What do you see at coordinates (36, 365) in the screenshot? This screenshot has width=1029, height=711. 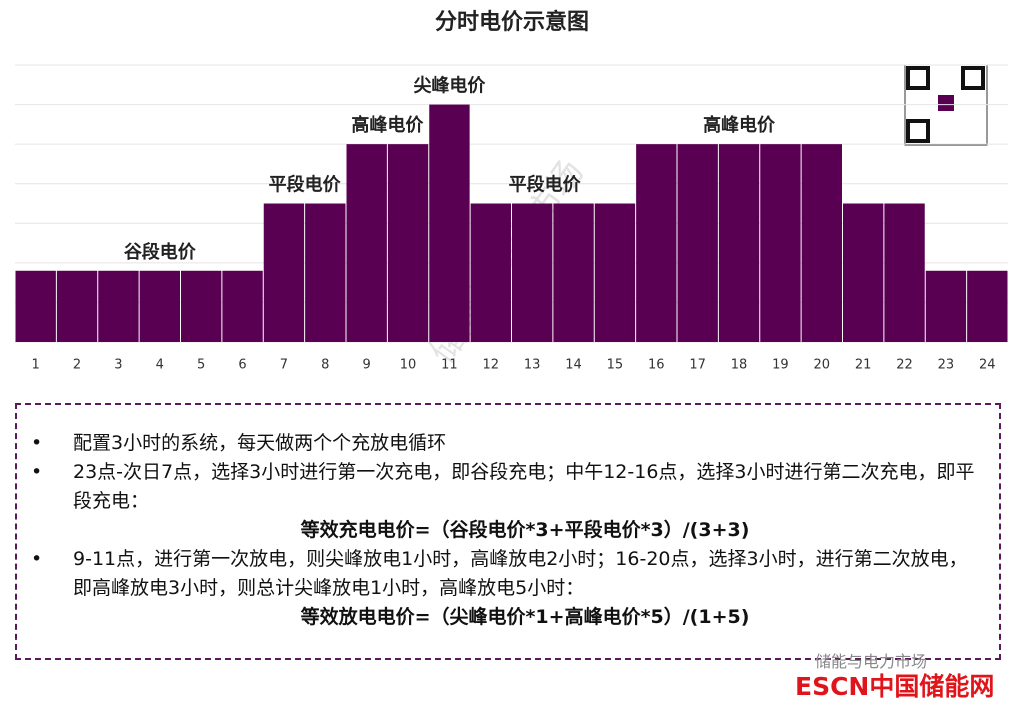 I see `x-tick-label: 1` at bounding box center [36, 365].